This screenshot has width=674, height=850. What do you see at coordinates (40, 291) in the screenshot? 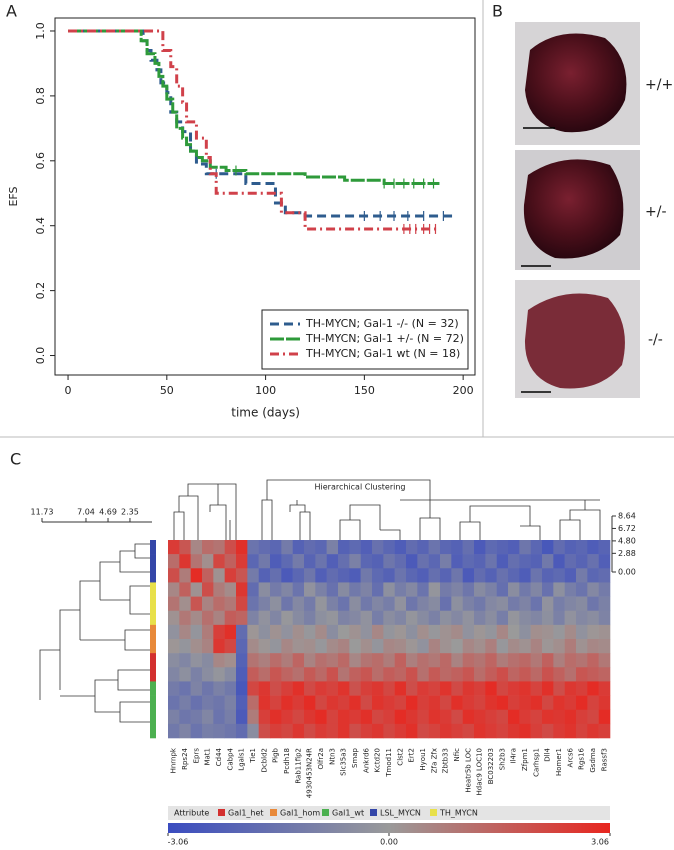
I see `y-tick-label: 0.2` at bounding box center [40, 291].